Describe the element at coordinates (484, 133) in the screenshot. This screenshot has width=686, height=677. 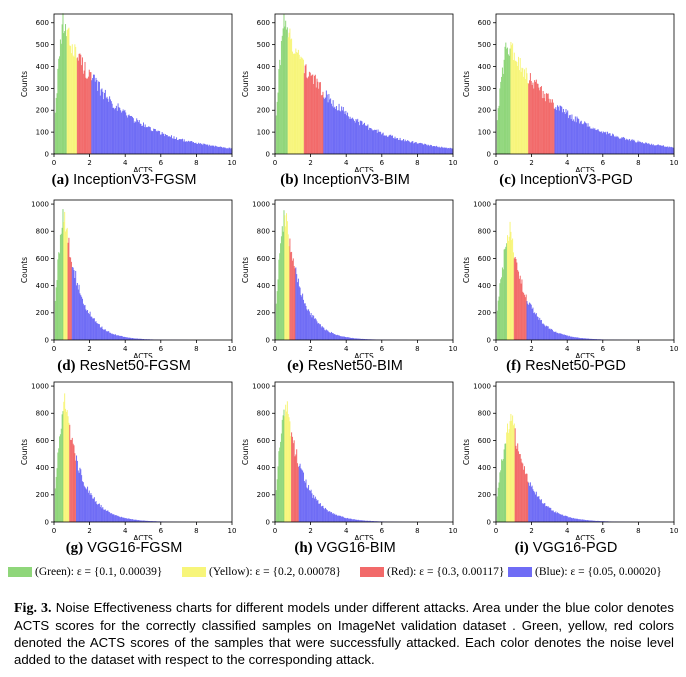
I see `y-tick-label: 100` at that location.